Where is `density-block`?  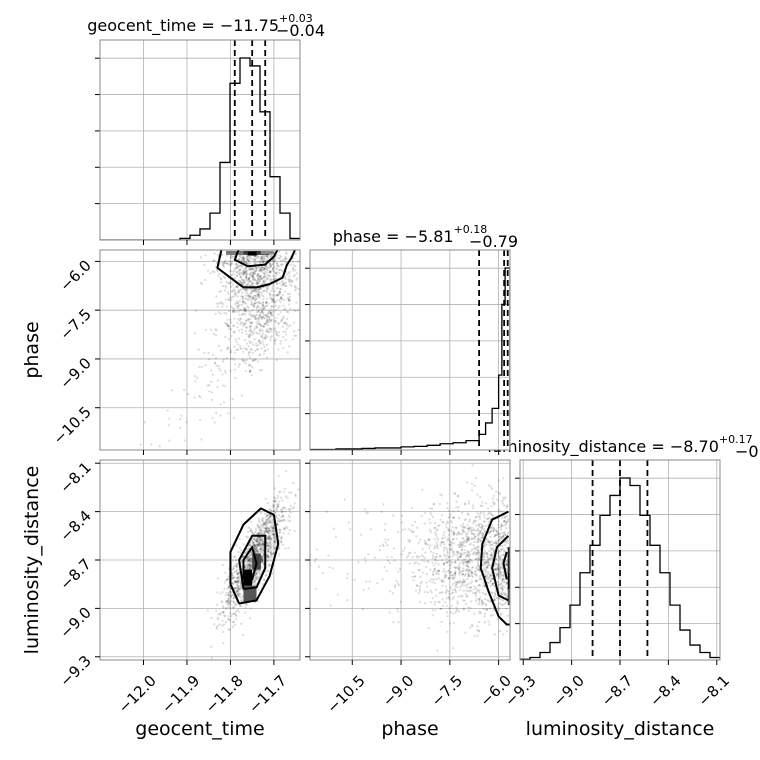
density-block is located at coordinates (508, 581).